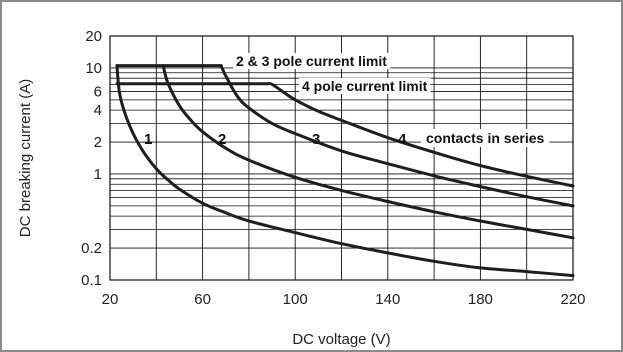 The image size is (623, 352). Describe the element at coordinates (295, 299) in the screenshot. I see `x-tick-label: 100` at that location.